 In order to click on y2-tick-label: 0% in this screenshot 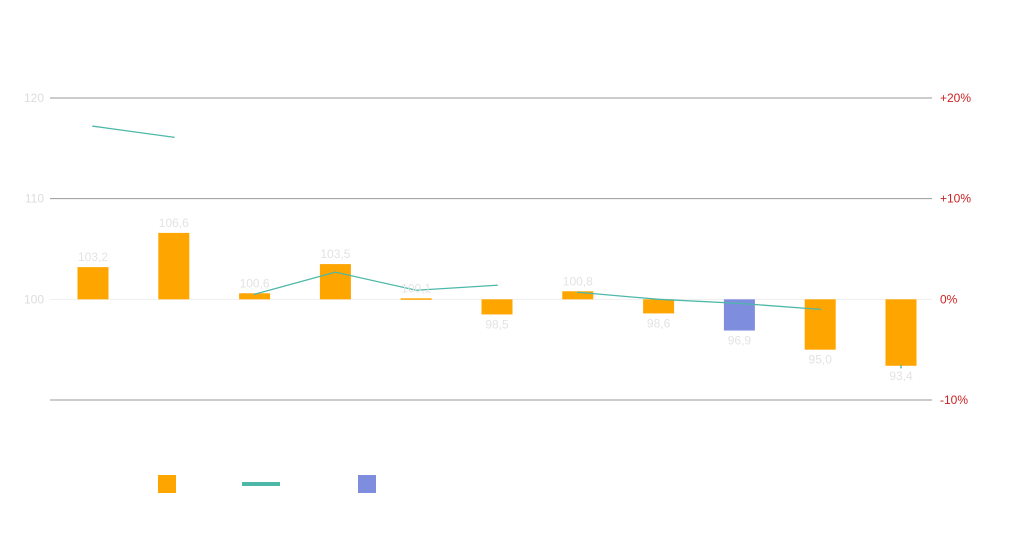, I will do `click(949, 299)`.